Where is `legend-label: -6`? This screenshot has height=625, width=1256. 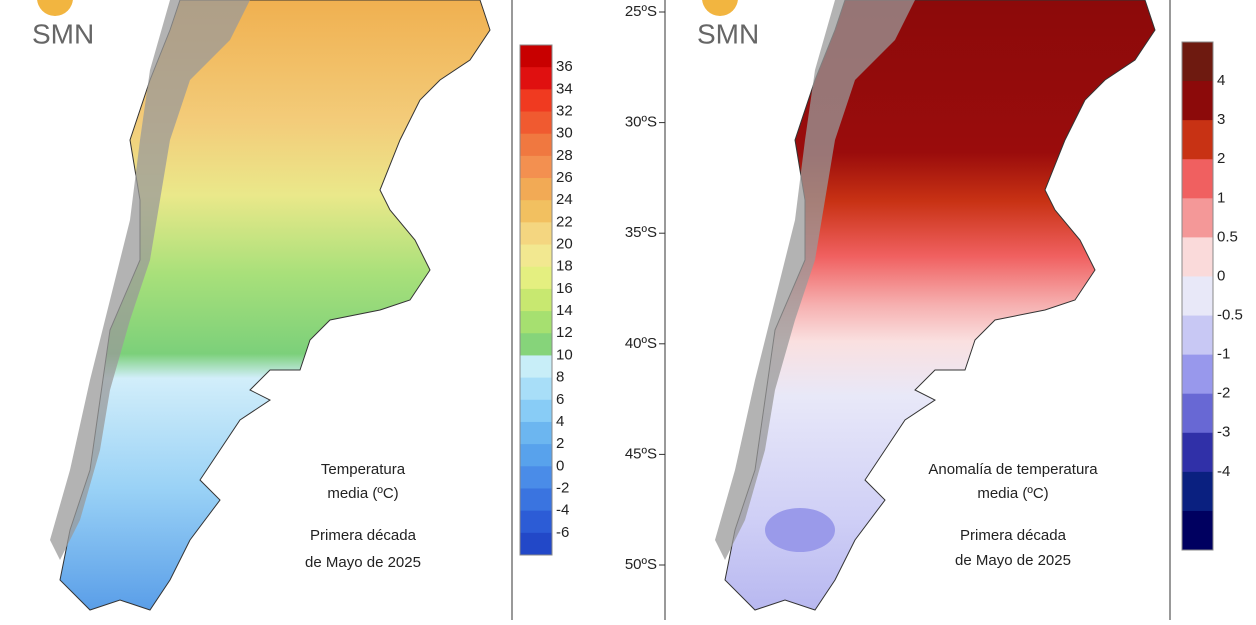 legend-label: -6 is located at coordinates (562, 532).